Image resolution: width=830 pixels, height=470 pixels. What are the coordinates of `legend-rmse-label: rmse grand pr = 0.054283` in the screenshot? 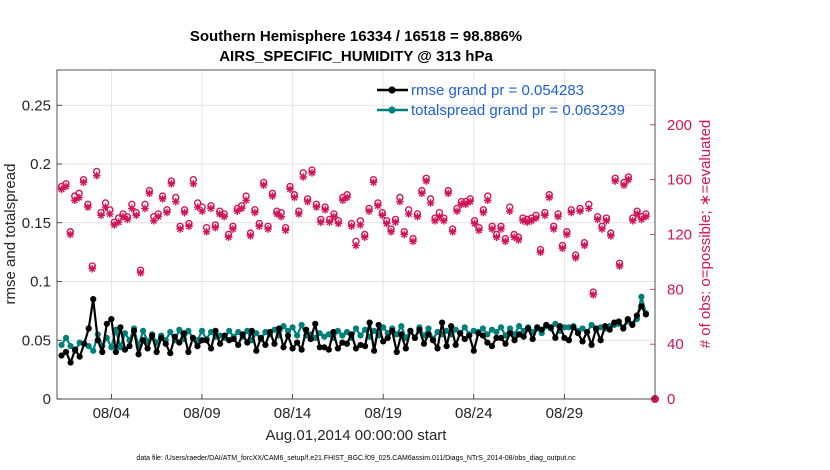 It's located at (497, 90).